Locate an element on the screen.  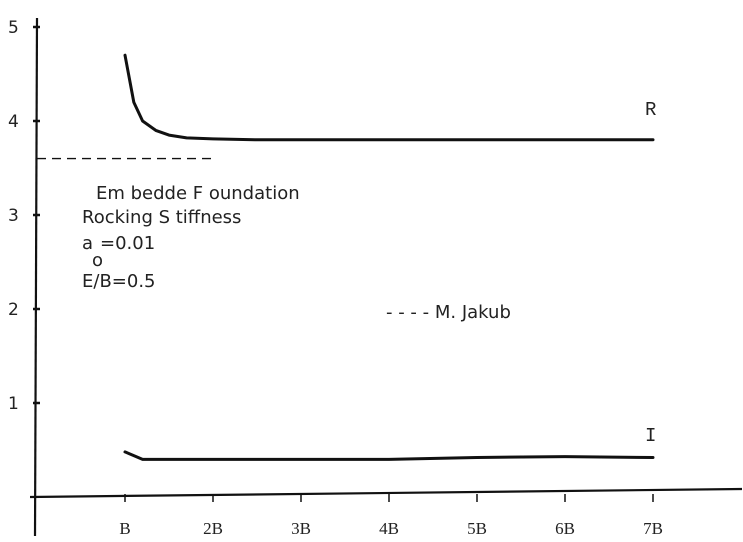
series-line-i is located at coordinates (389, 455).